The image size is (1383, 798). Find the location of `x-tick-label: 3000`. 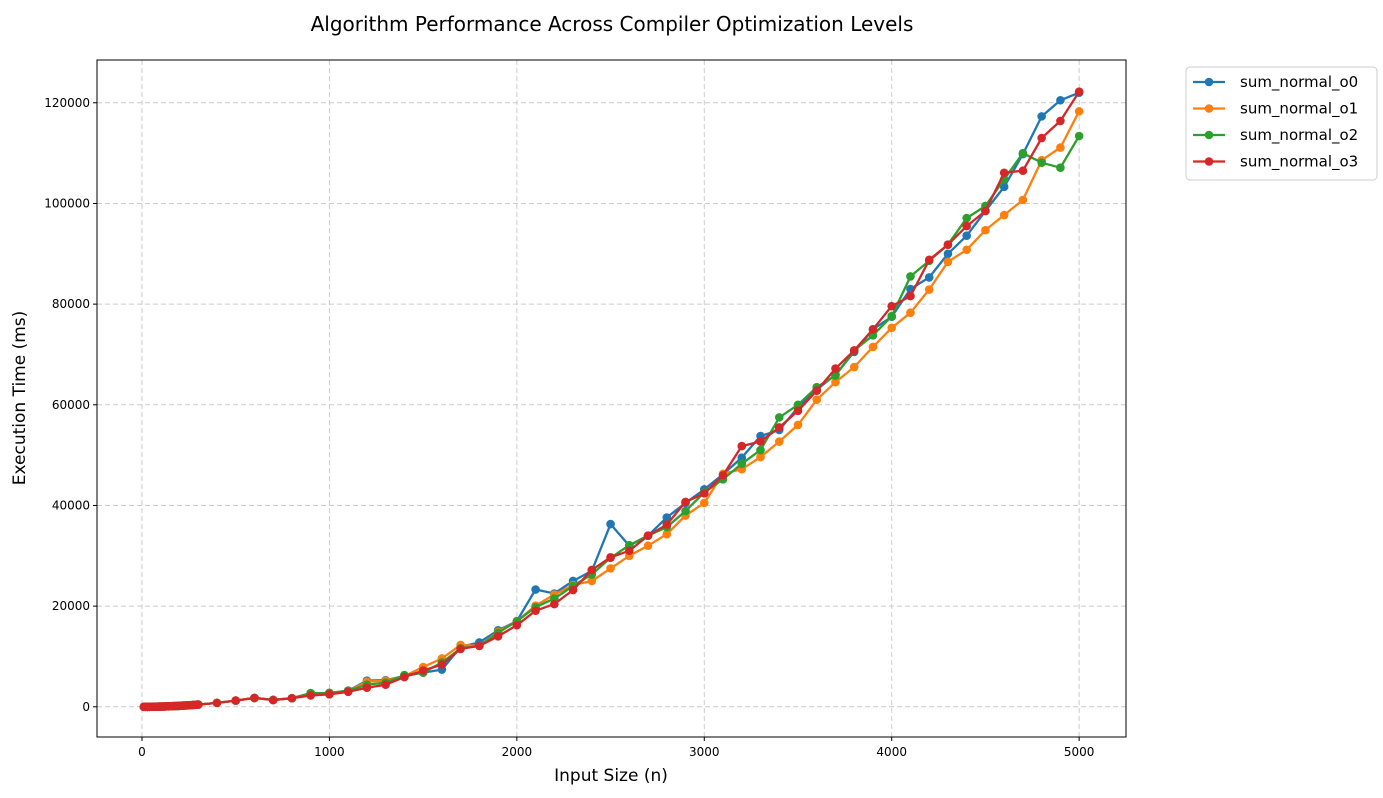

x-tick-label: 3000 is located at coordinates (704, 752).